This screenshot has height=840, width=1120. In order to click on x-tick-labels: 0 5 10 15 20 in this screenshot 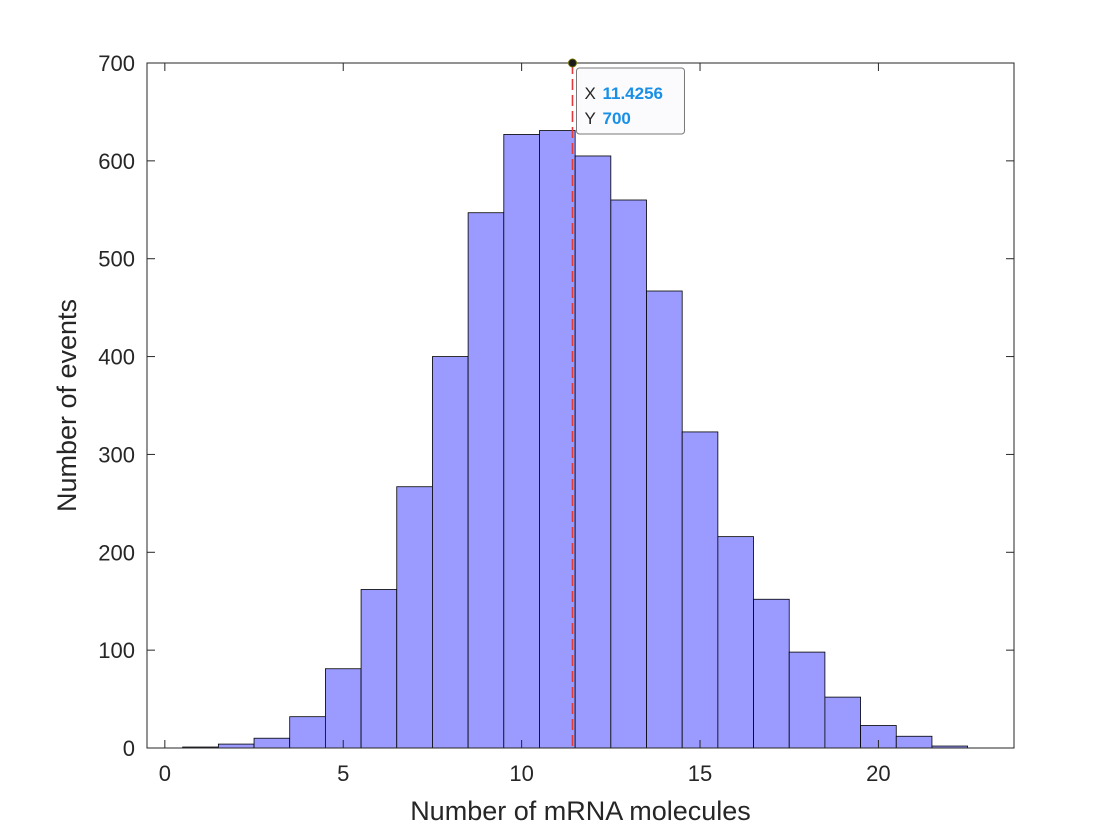, I will do `click(525, 773)`.